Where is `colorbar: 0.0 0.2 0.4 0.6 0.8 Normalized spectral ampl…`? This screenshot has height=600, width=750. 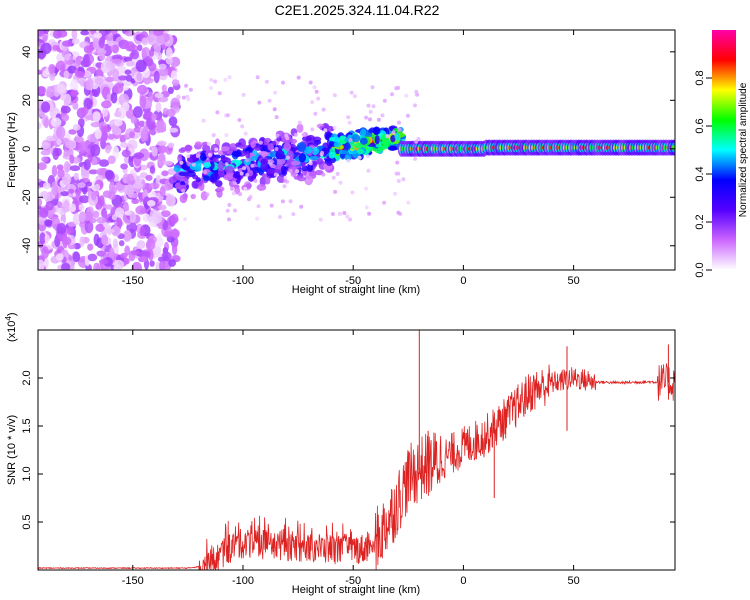 colorbar: 0.0 0.2 0.4 0.6 0.8 Normalized spectral ampl… is located at coordinates (721, 154).